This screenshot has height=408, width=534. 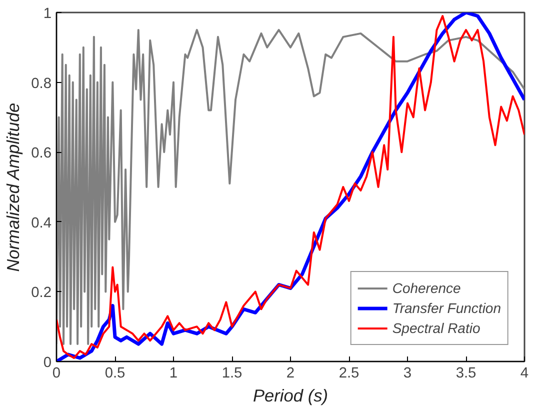 What do you see at coordinates (47, 14) in the screenshot?
I see `y-tick-label: 1` at bounding box center [47, 14].